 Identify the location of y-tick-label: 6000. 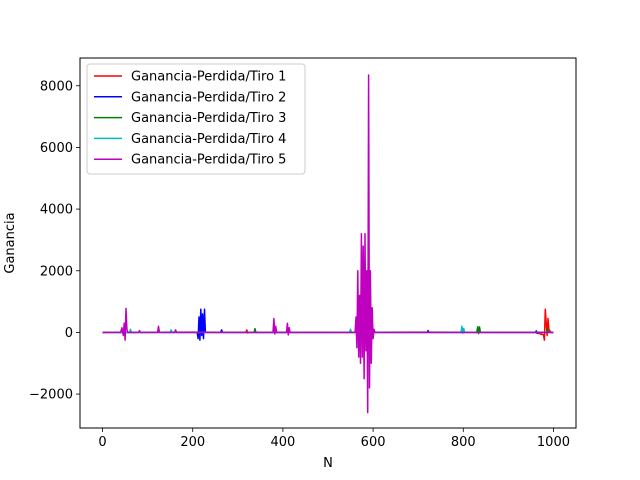
(56, 148).